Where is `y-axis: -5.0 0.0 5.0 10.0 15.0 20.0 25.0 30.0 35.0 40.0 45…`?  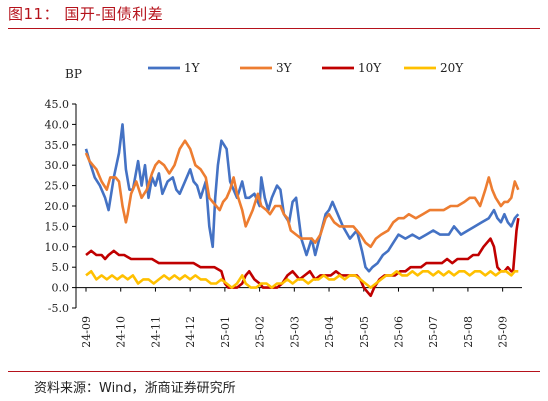
y-axis: -5.0 0.0 5.0 10.0 15.0 20.0 25.0 30.0 35.0 40.0 45… is located at coordinates (61, 206).